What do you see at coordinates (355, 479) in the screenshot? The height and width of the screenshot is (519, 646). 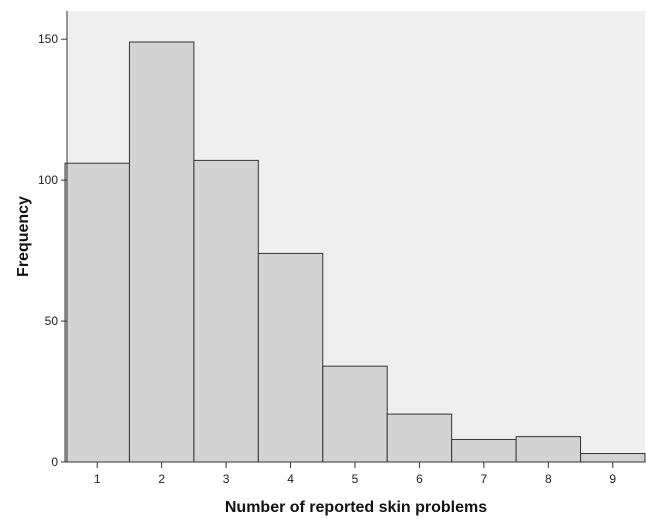 I see `x-tick-label: 5` at bounding box center [355, 479].